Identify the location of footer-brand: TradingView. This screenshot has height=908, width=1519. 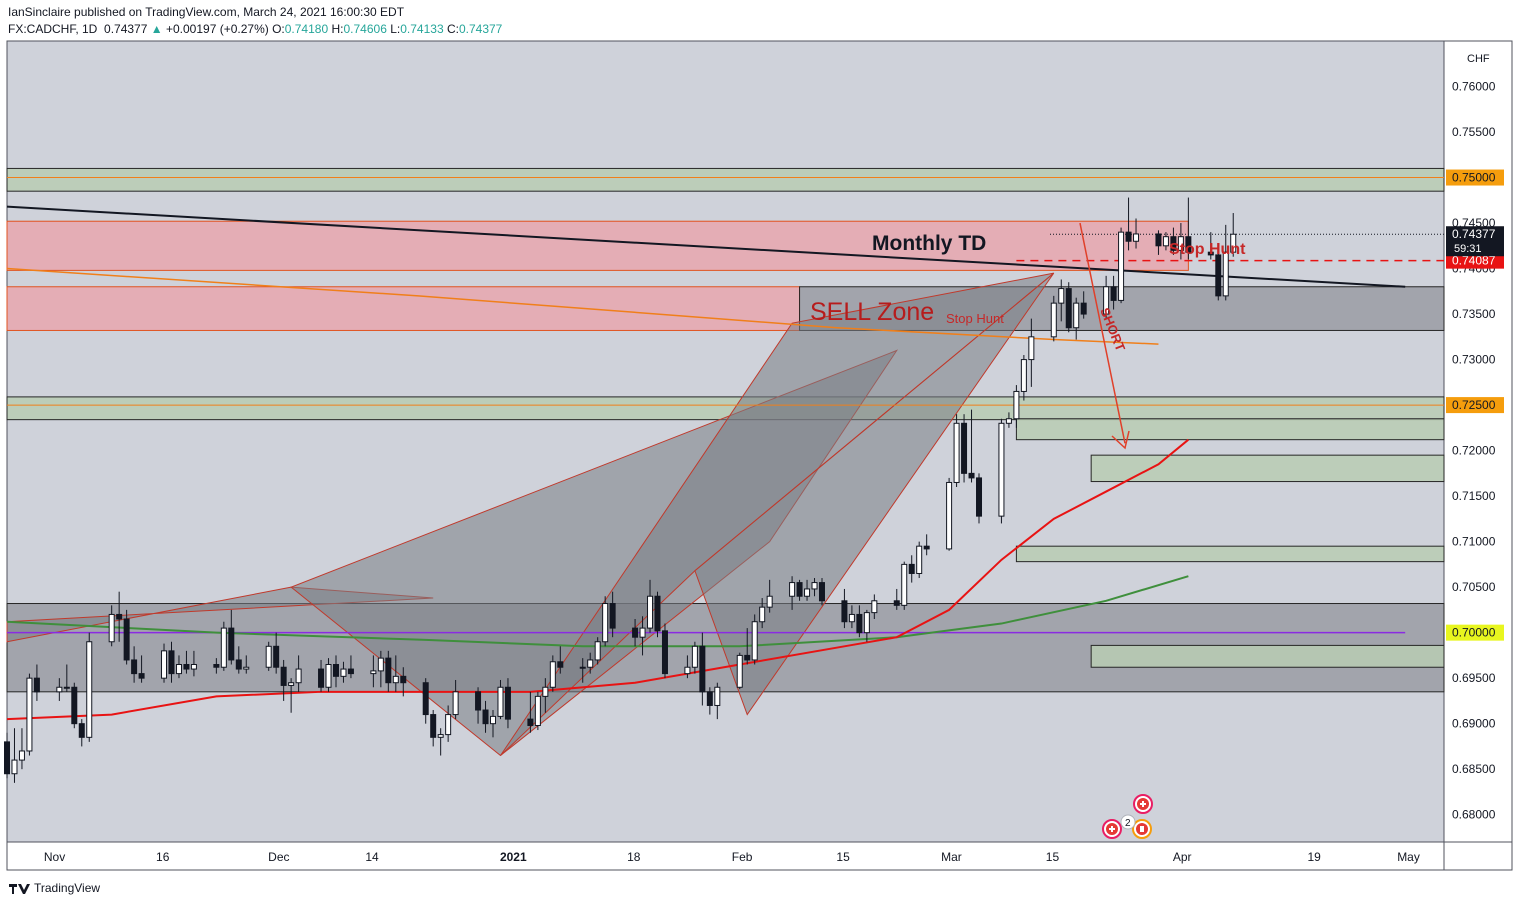
(54, 888).